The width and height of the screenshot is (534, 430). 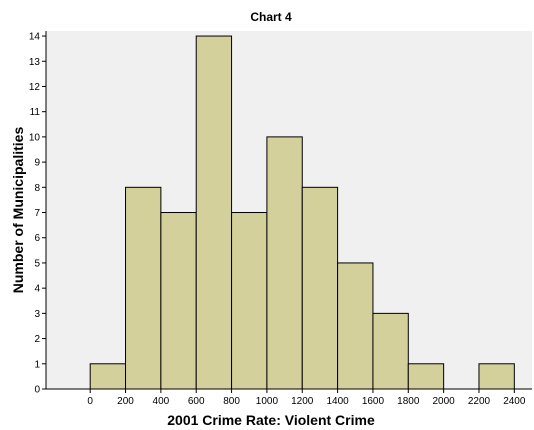 What do you see at coordinates (373, 401) in the screenshot?
I see `x-tick-label: 1600` at bounding box center [373, 401].